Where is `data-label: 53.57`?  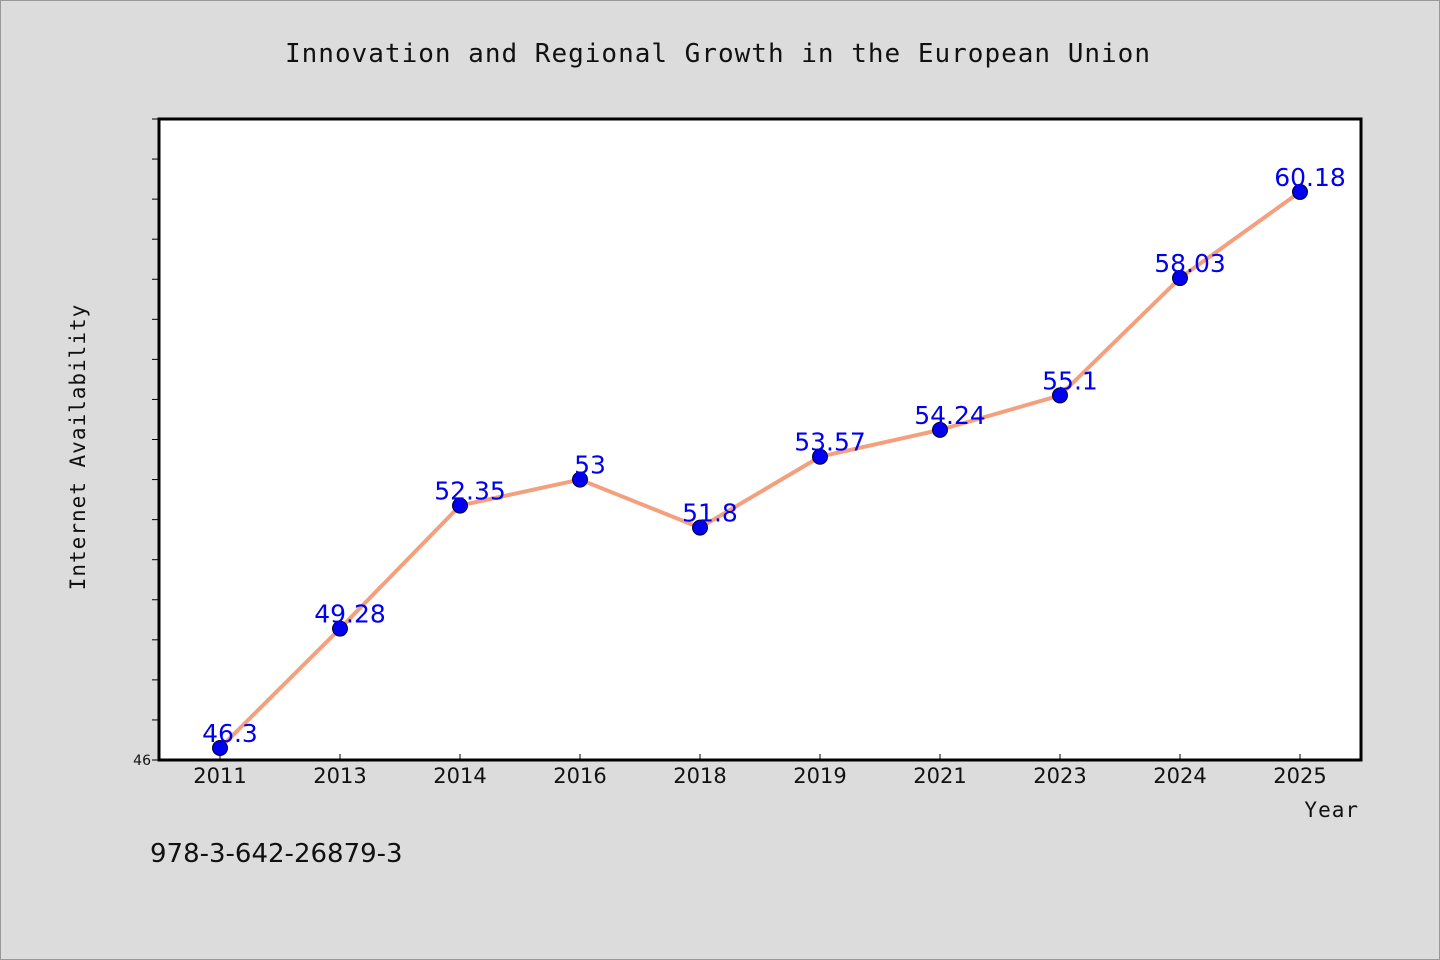
data-label: 53.57 is located at coordinates (830, 442).